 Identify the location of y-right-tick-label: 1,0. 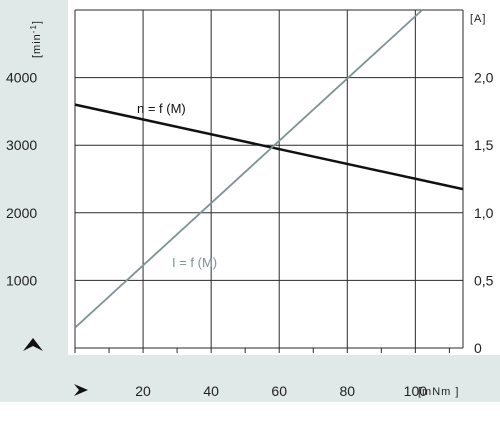
(484, 213).